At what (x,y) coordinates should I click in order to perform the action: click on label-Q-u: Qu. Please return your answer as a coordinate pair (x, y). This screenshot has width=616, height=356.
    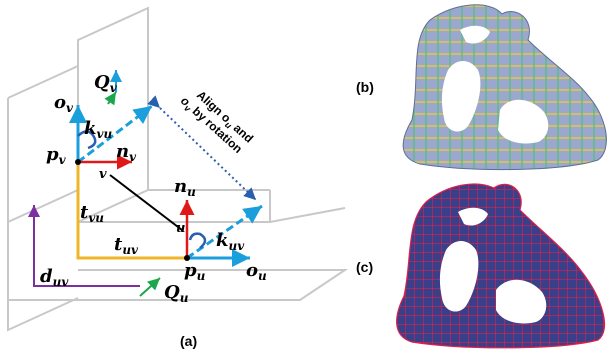
    Looking at the image, I should click on (176, 293).